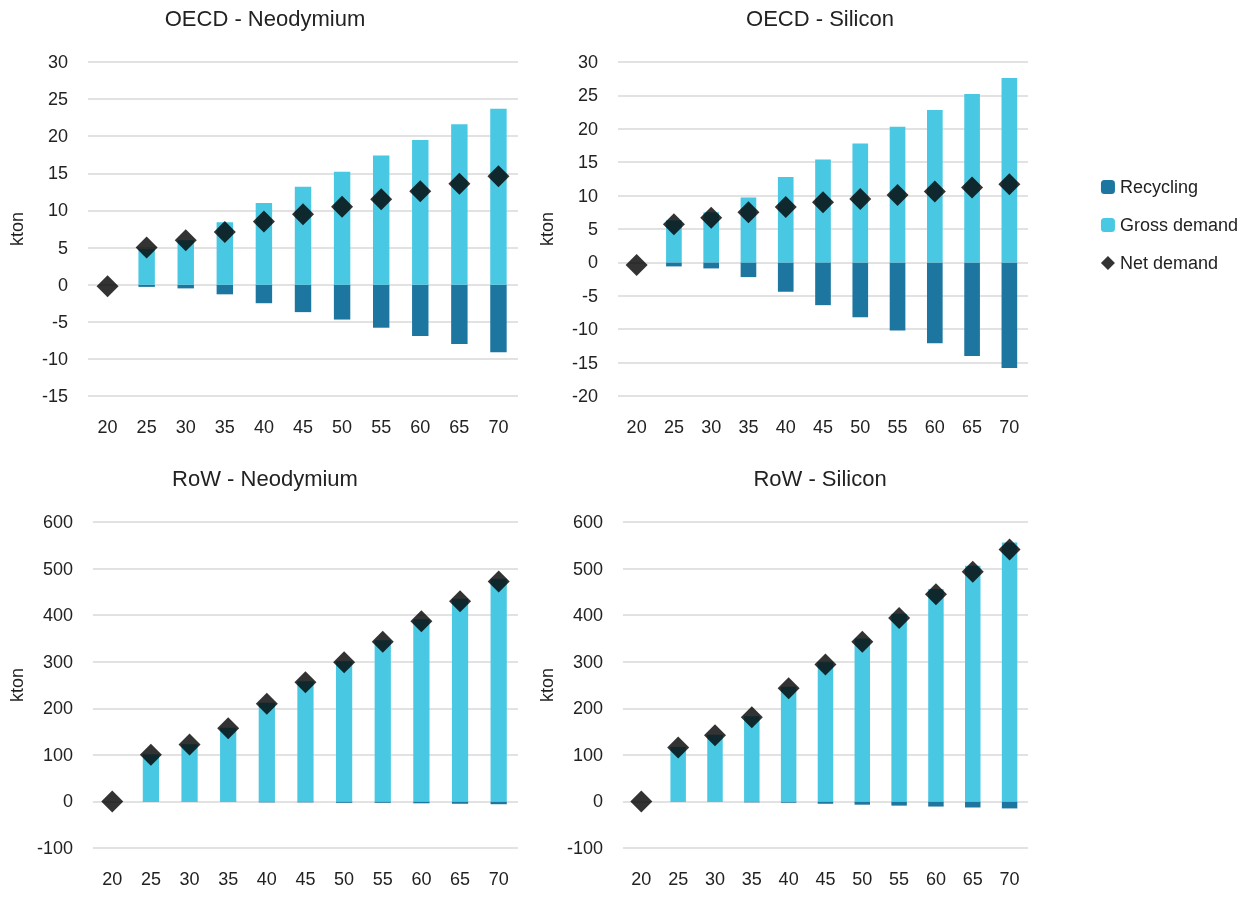 The image size is (1253, 902). Describe the element at coordinates (820, 18) in the screenshot. I see `chart-title: OECD - Silicon` at that location.